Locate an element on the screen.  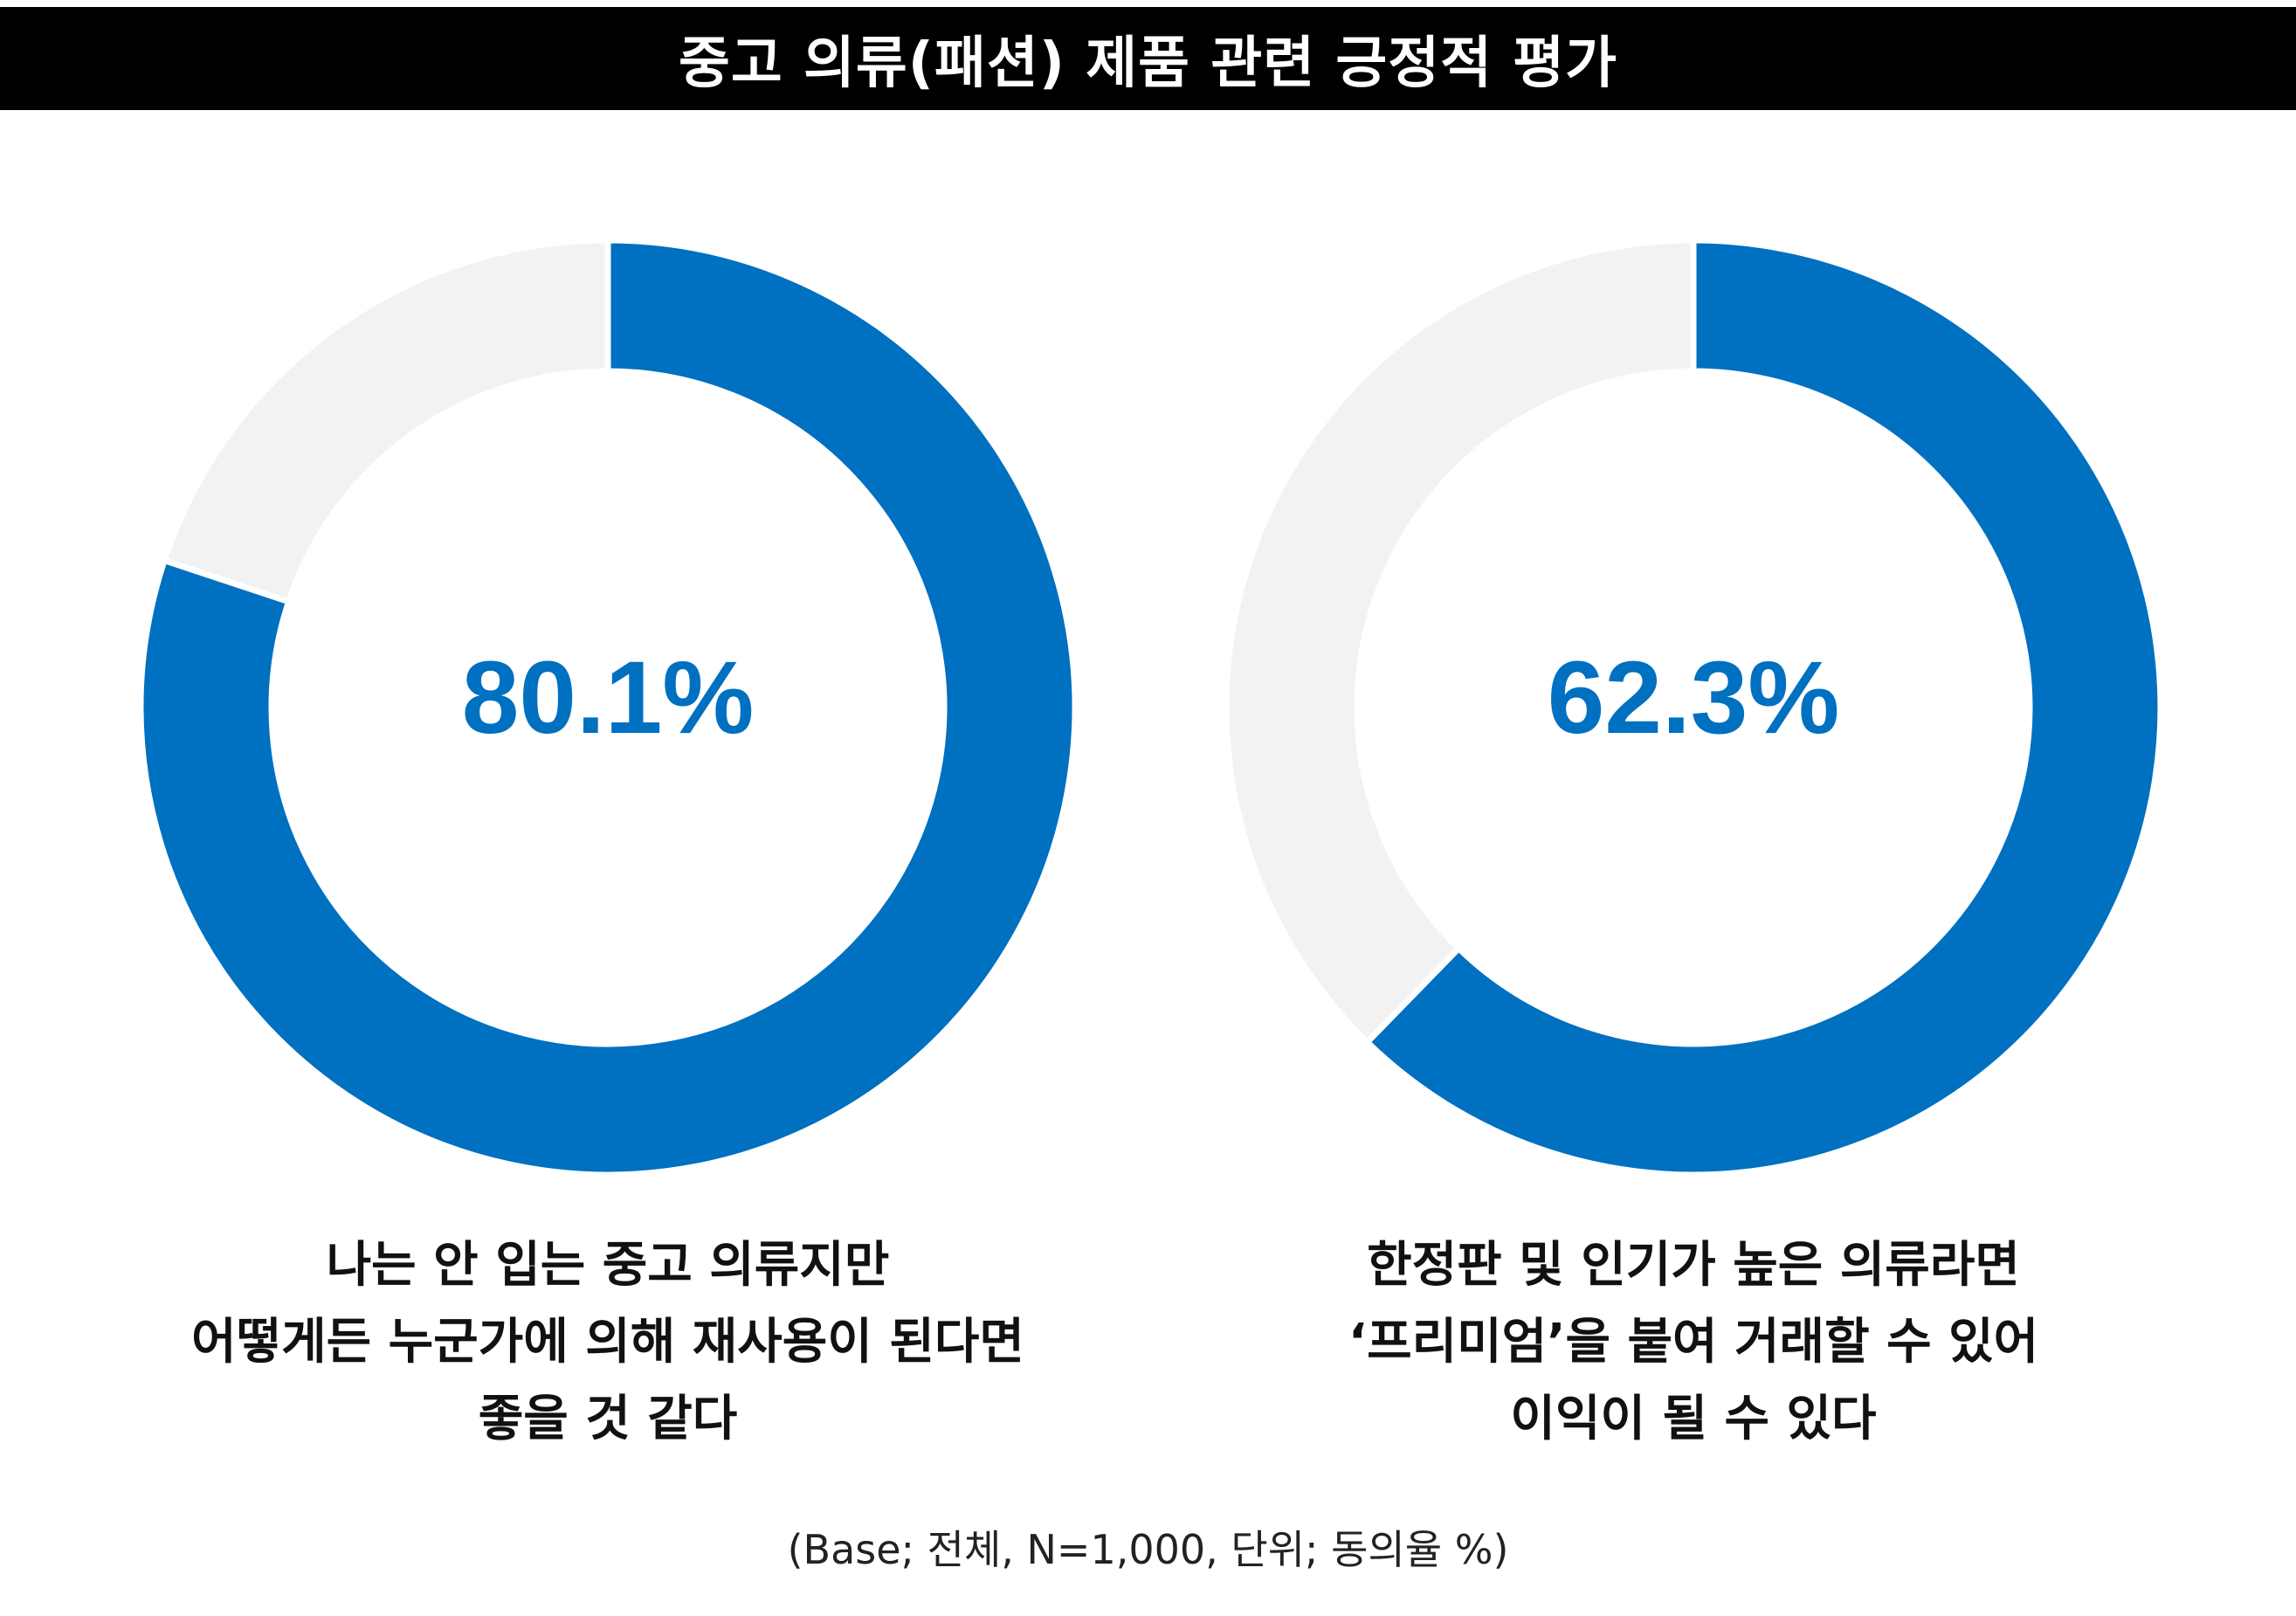
caption-line: 어떻게든 누군가에 의해 재사용이 된다면 is located at coordinates (607, 1342).